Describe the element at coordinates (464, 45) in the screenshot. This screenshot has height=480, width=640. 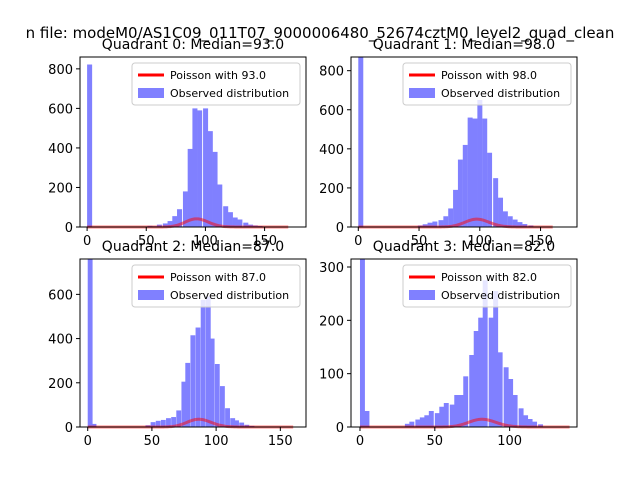
I see `panel-title: Quadrant 1: Median=98.0` at that location.